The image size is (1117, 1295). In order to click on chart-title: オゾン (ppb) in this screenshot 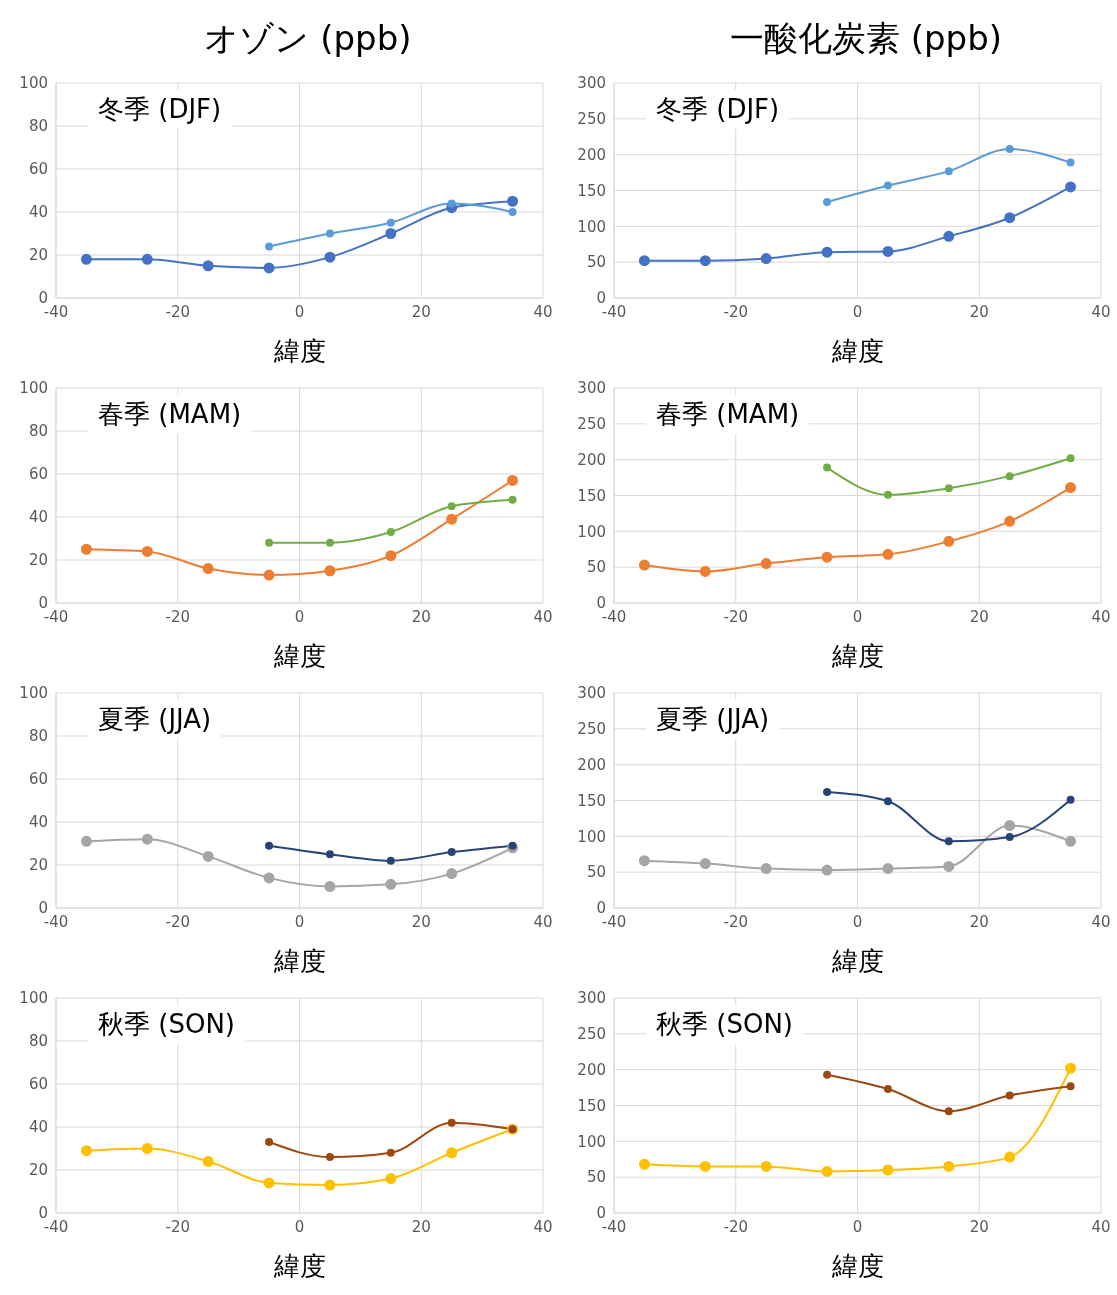, I will do `click(308, 38)`.